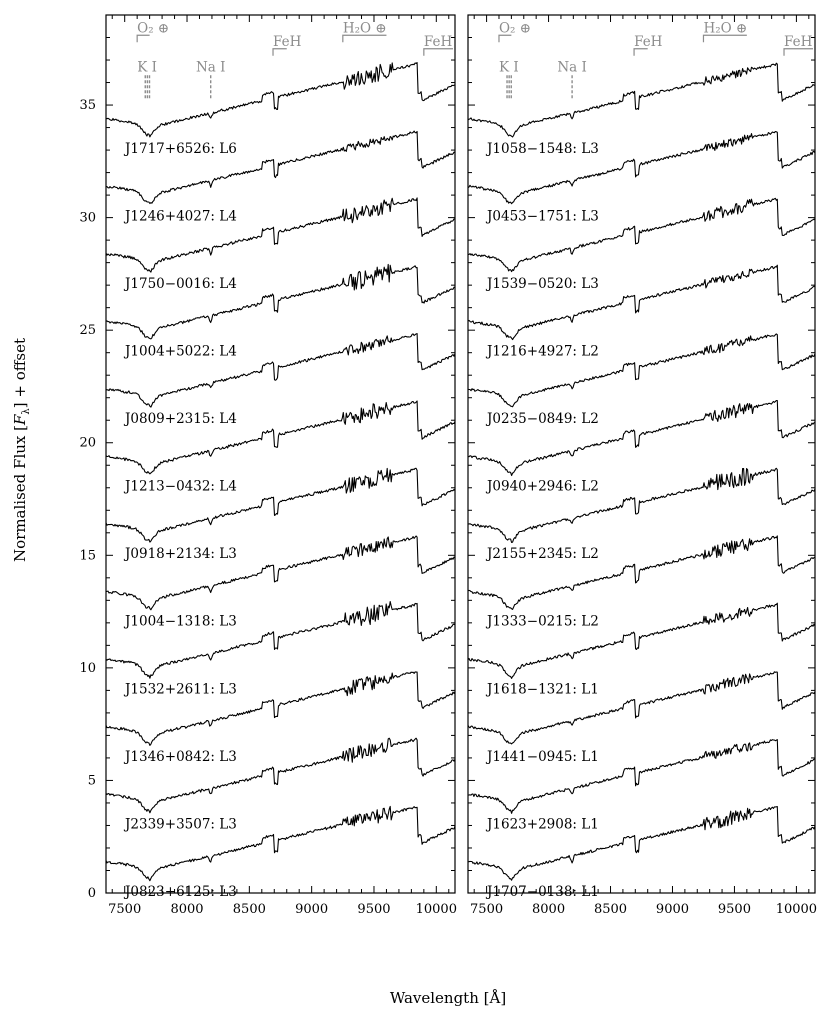 This screenshot has height=1019, width=830. What do you see at coordinates (542, 554) in the screenshot?
I see `spectrum-label: J2155+2345: L2` at bounding box center [542, 554].